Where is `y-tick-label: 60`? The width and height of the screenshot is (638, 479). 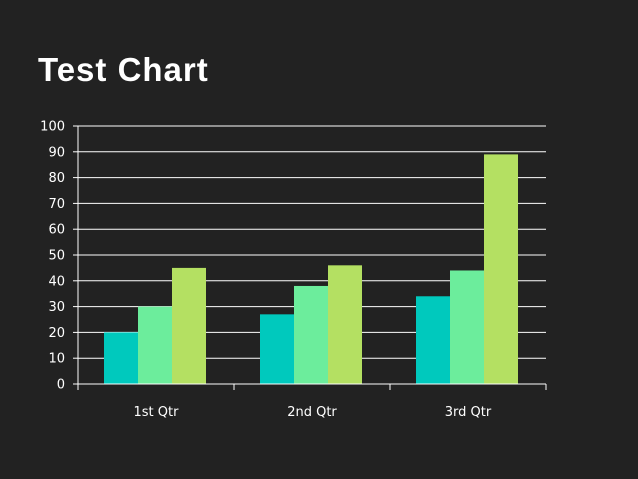 y-tick-label: 60 is located at coordinates (56, 230).